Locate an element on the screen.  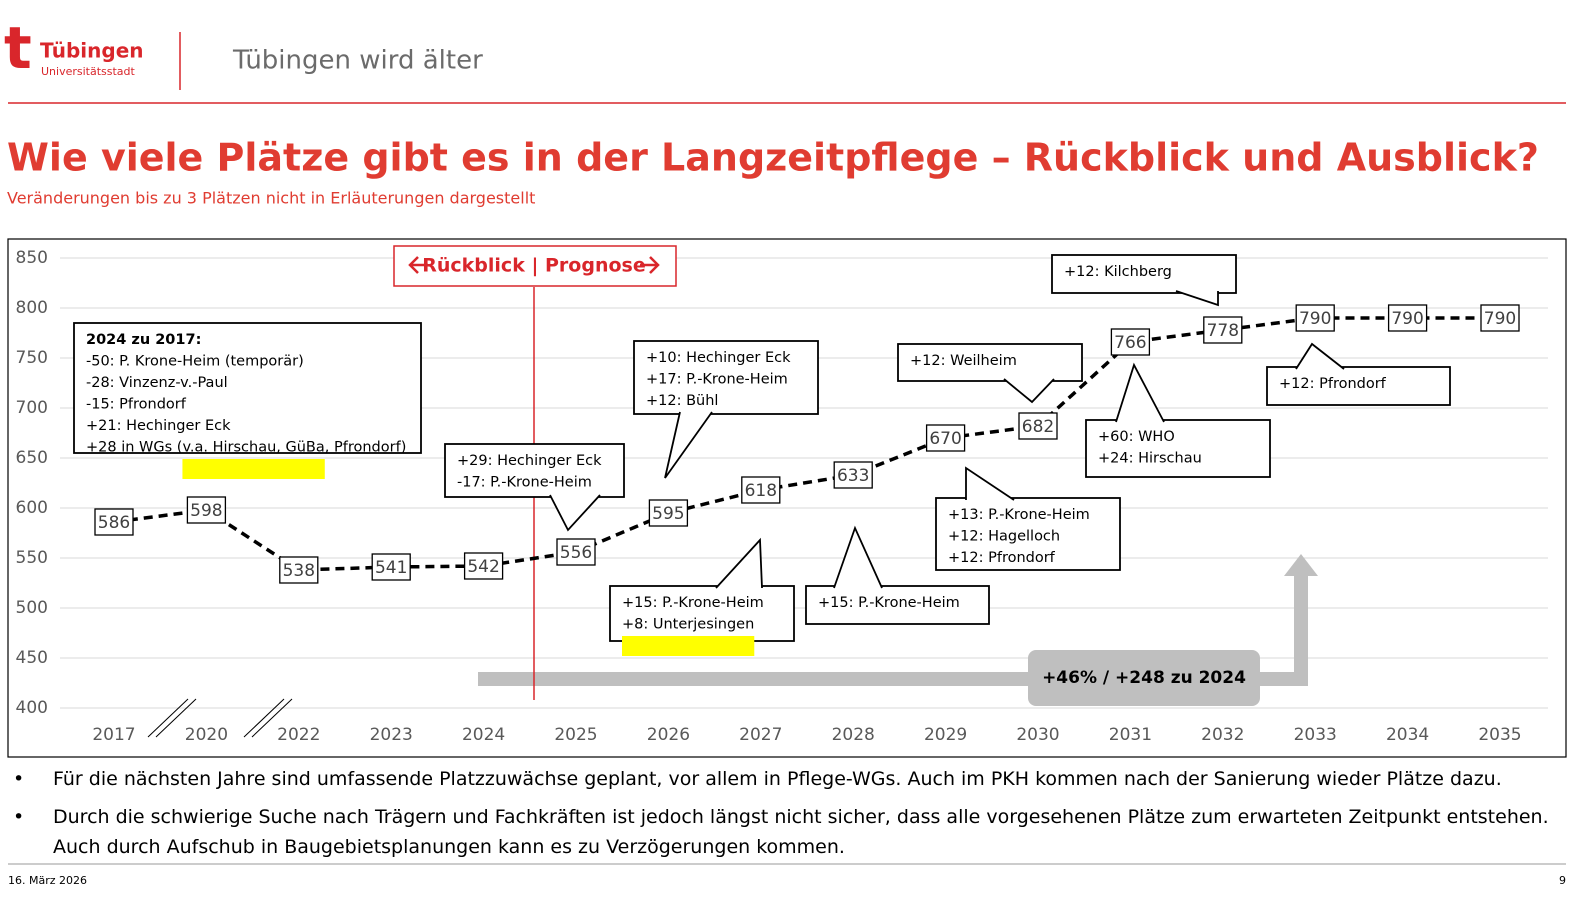
data-label: 542 is located at coordinates (483, 567).